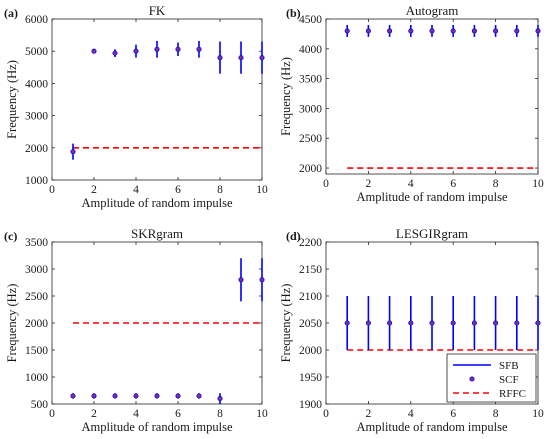 Image resolution: width=550 pixels, height=439 pixels. What do you see at coordinates (509, 380) in the screenshot?
I see `legend-label-scf: SCF` at bounding box center [509, 380].